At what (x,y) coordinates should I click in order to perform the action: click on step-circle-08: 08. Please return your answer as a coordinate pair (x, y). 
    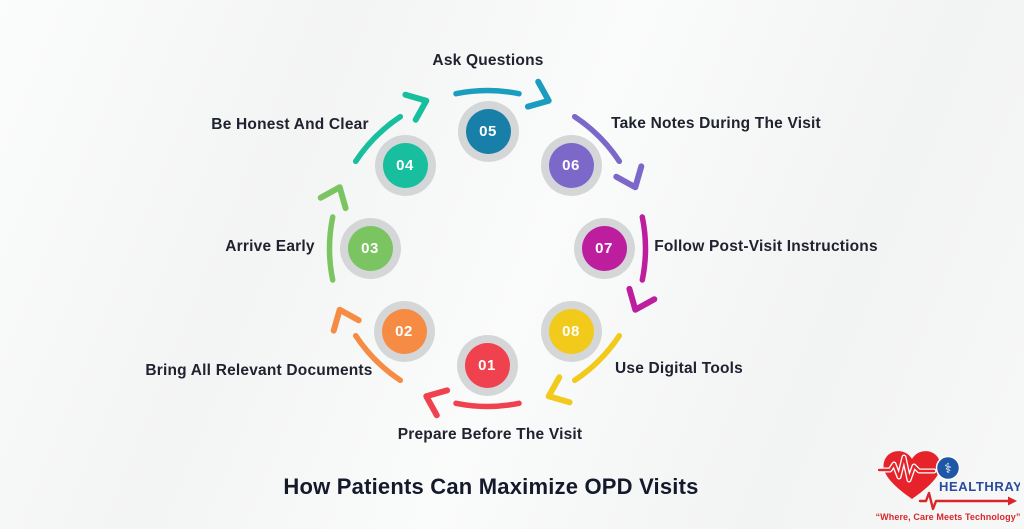
    Looking at the image, I should click on (571, 331).